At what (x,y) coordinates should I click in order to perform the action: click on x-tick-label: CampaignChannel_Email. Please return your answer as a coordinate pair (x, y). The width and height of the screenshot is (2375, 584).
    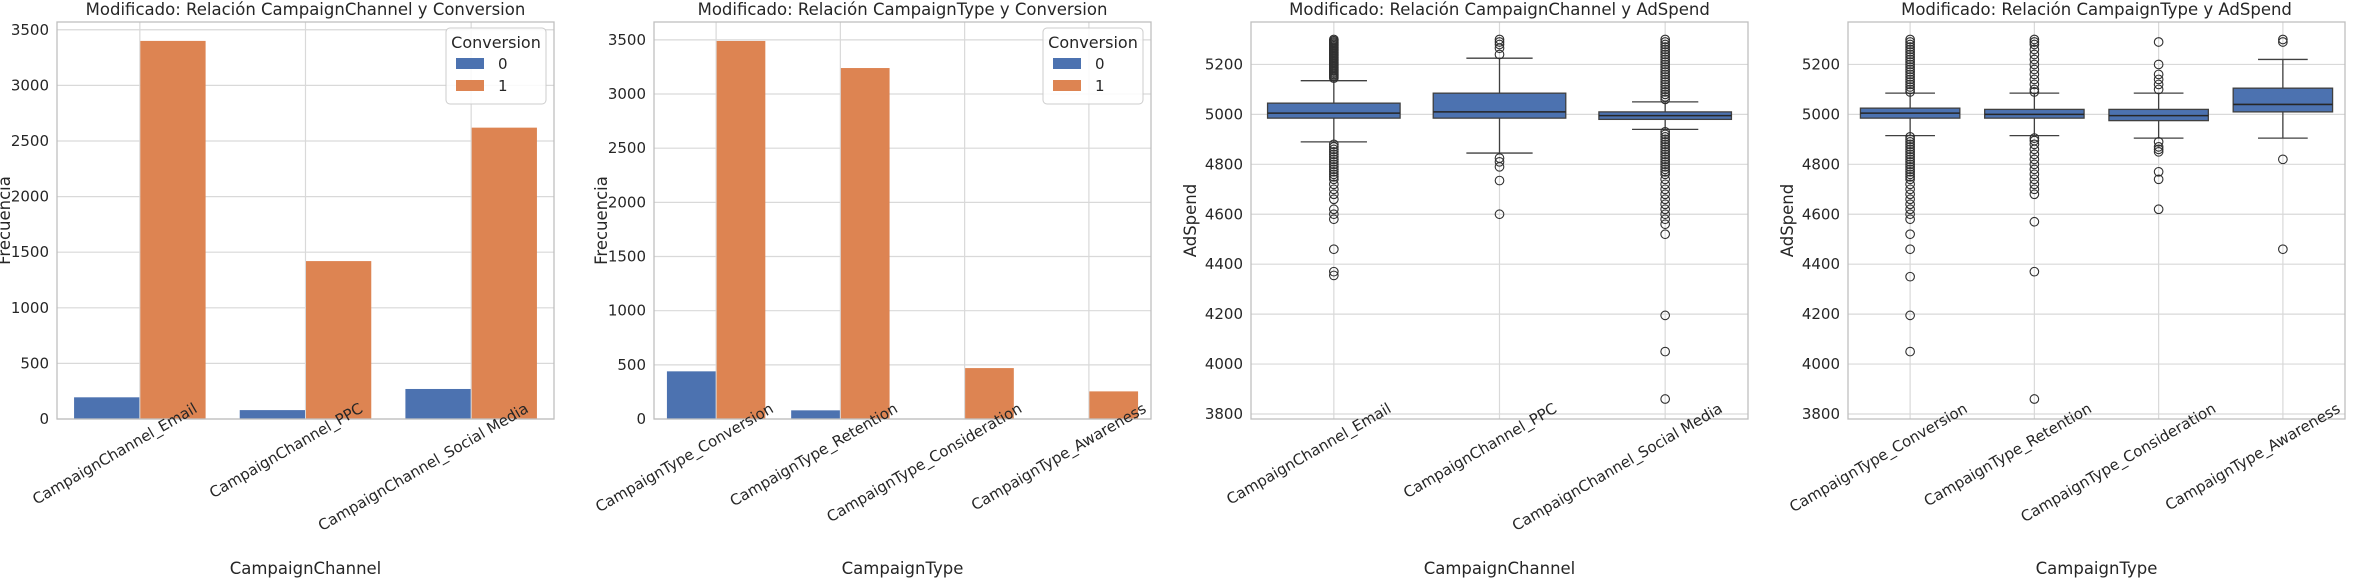
    Looking at the image, I should click on (1308, 454).